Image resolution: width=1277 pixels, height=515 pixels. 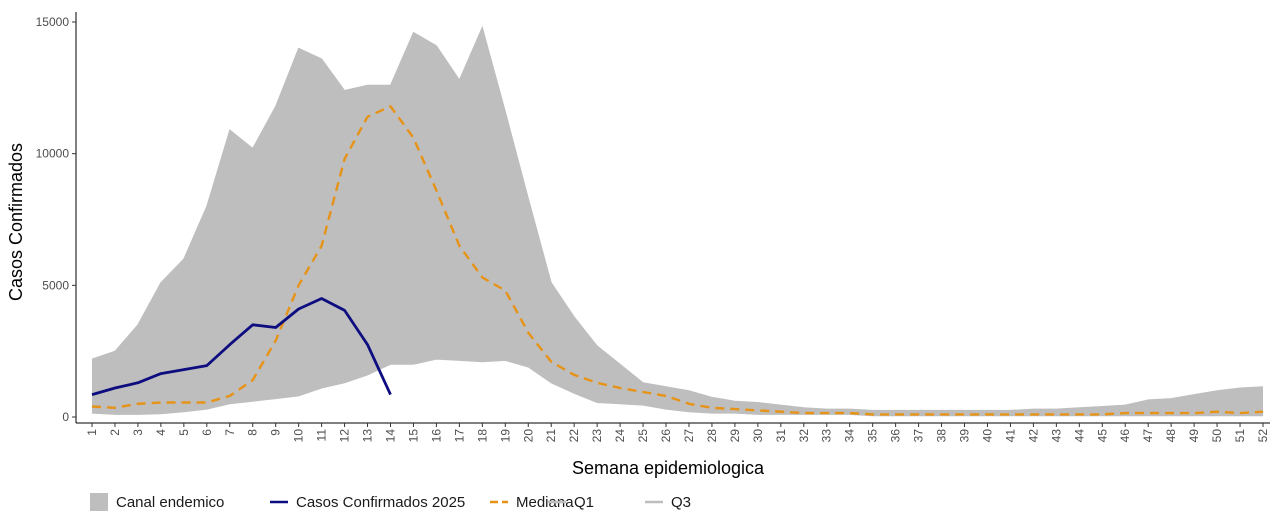 What do you see at coordinates (92, 432) in the screenshot?
I see `x-tick-label: 1` at bounding box center [92, 432].